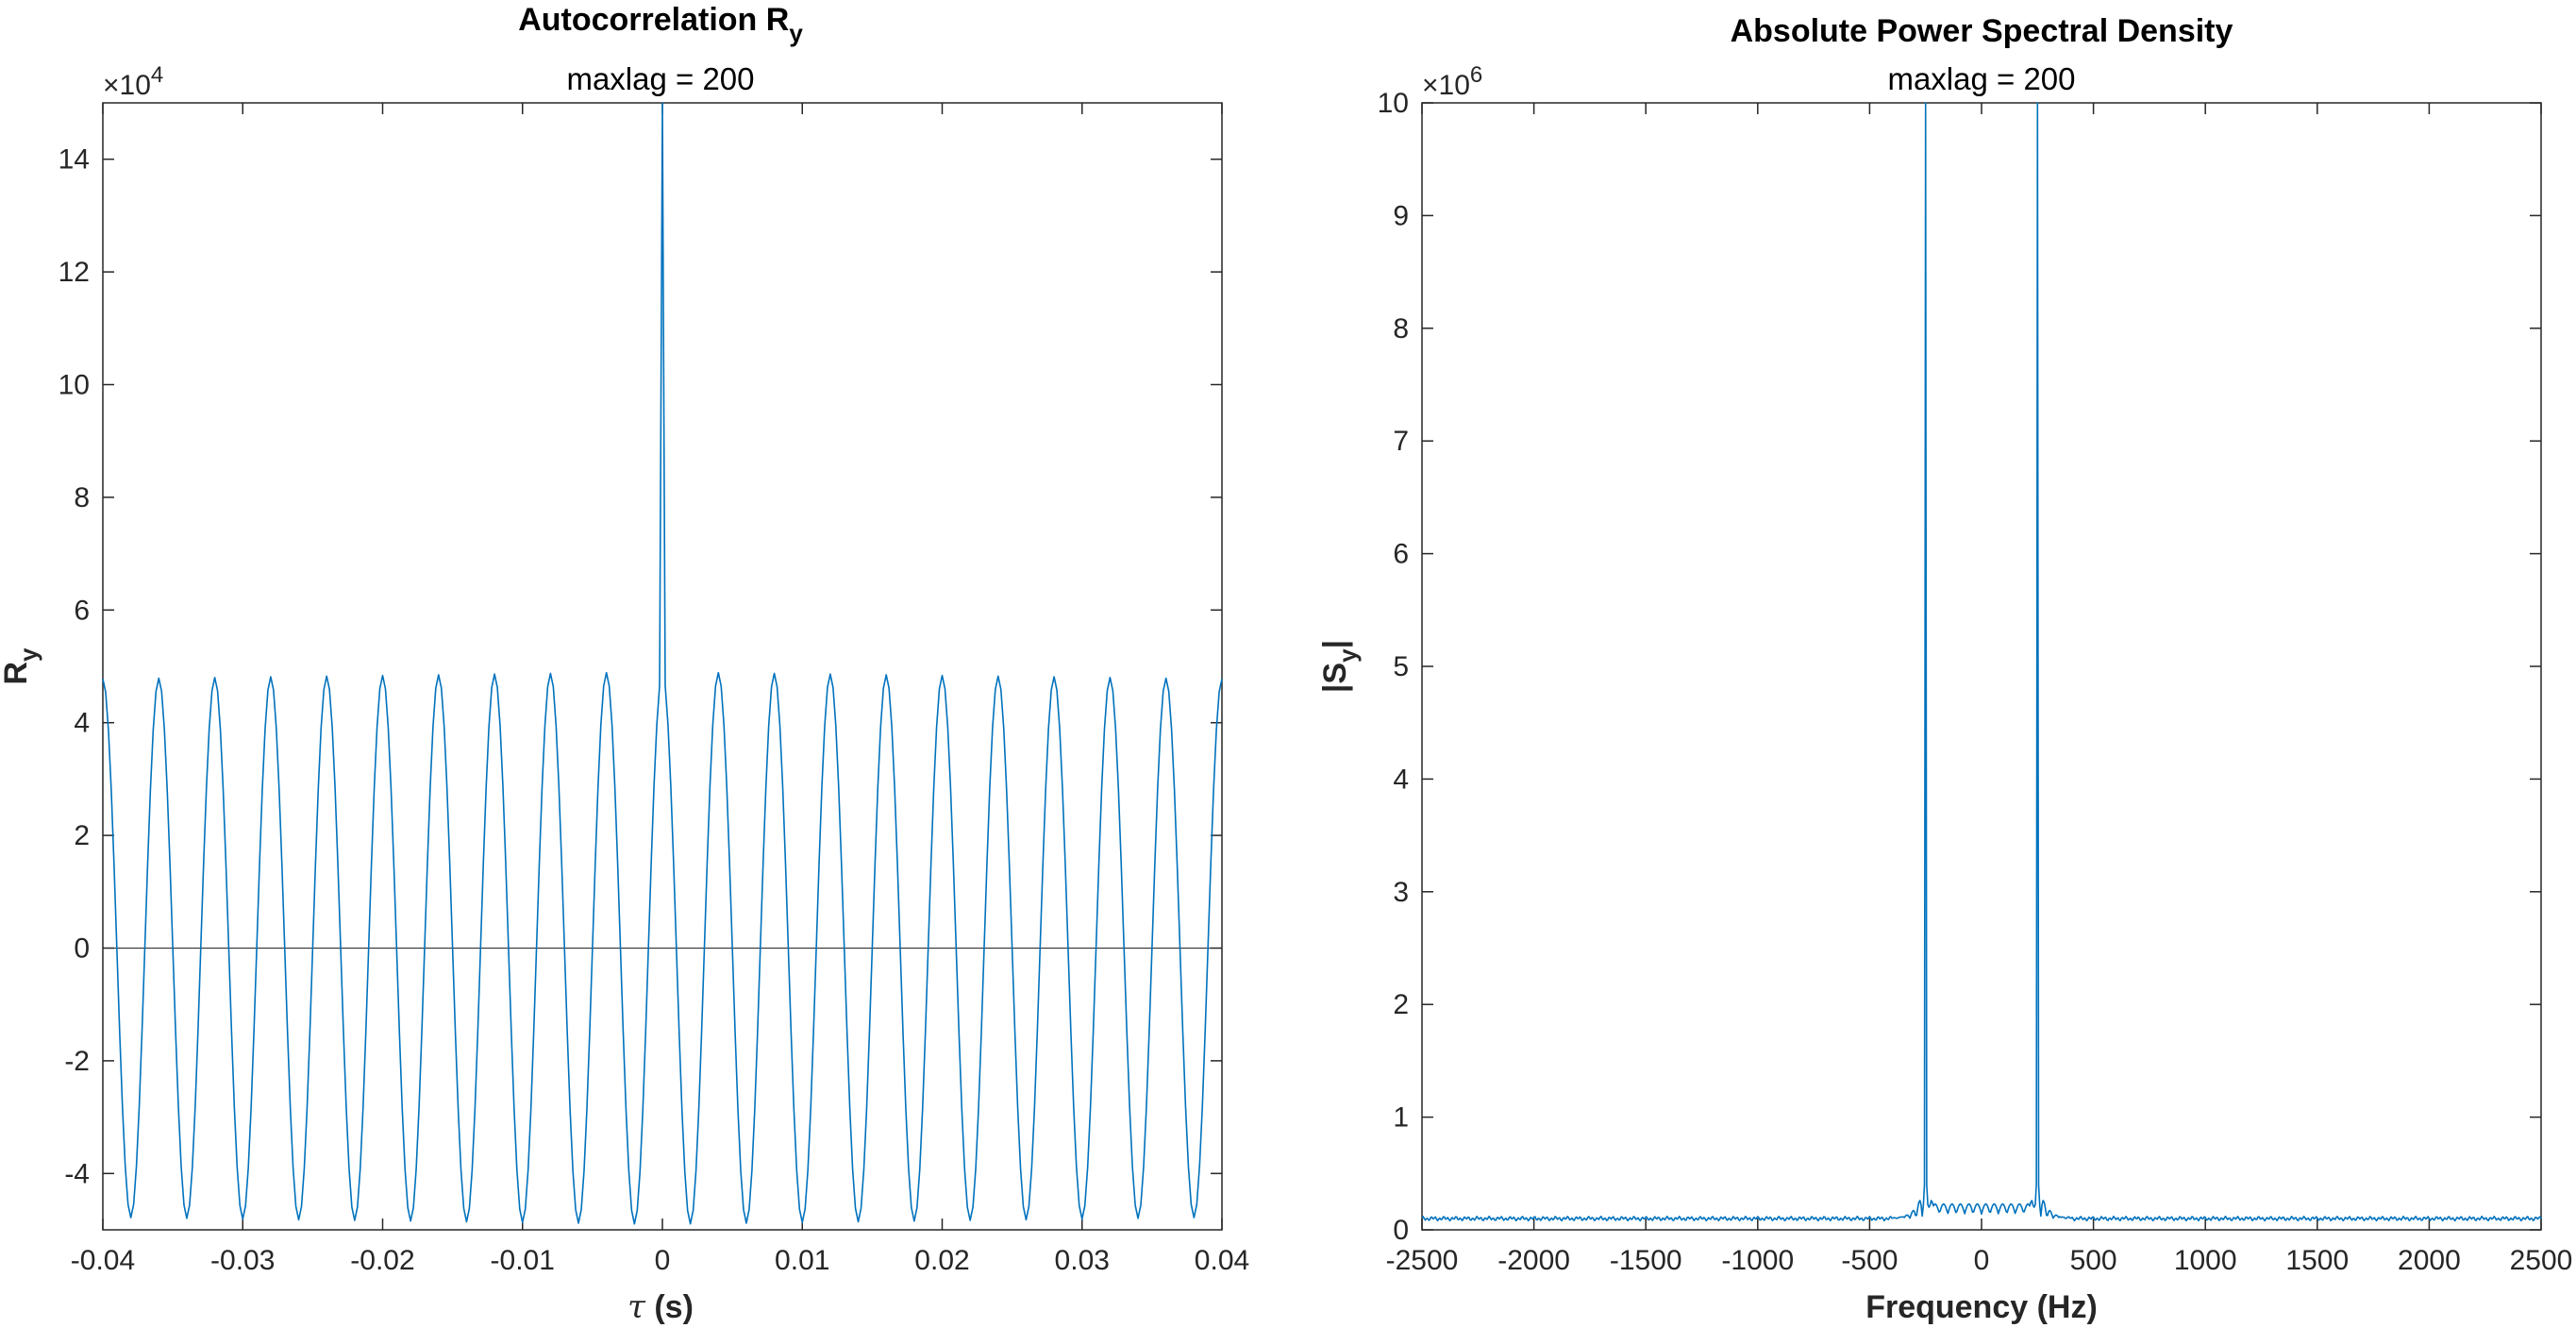 This screenshot has height=1328, width=2576. What do you see at coordinates (1869, 1260) in the screenshot?
I see `x-tick-label: -500` at bounding box center [1869, 1260].